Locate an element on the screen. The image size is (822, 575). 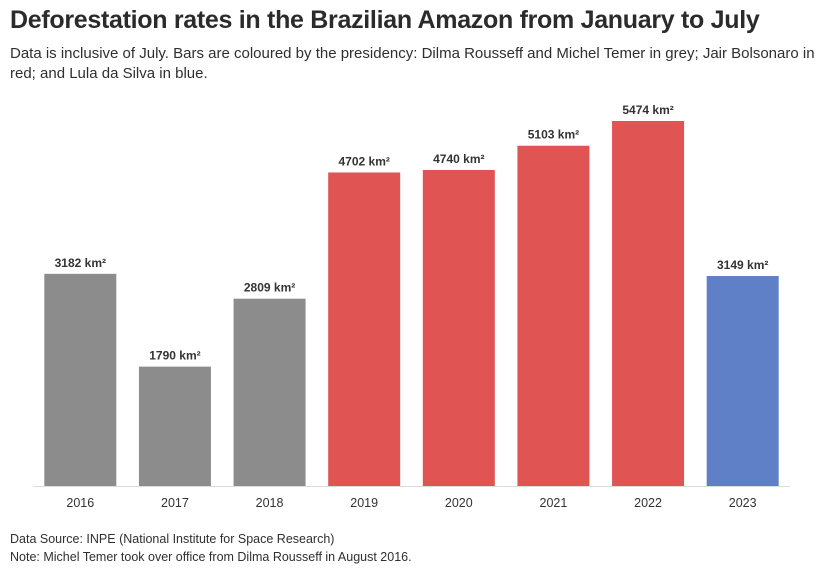
bar-2021 is located at coordinates (553, 315).